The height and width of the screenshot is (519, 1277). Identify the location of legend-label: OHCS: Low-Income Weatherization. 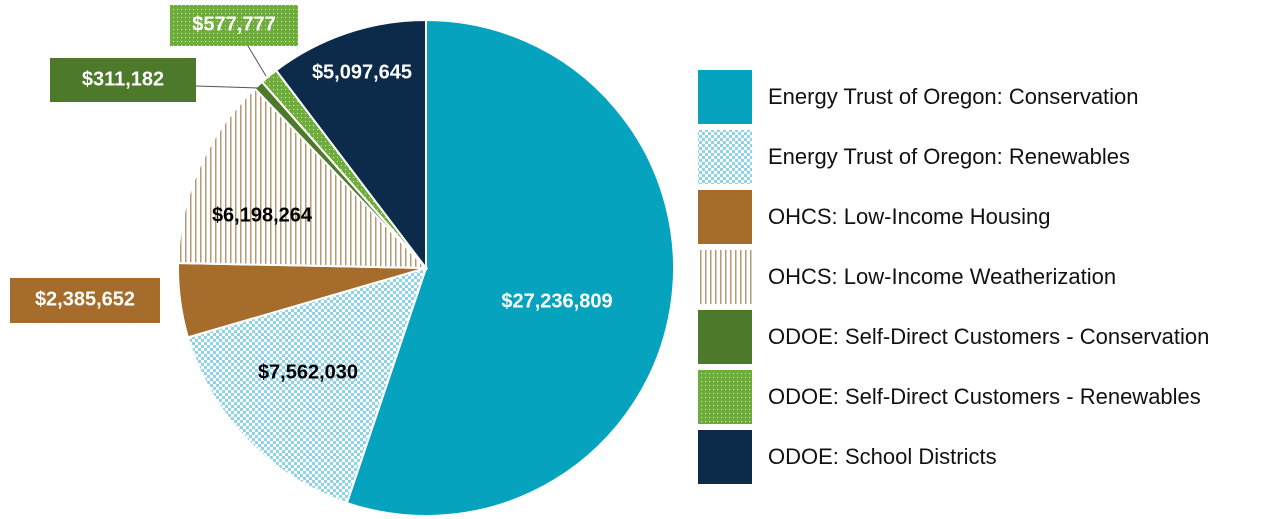
(942, 276).